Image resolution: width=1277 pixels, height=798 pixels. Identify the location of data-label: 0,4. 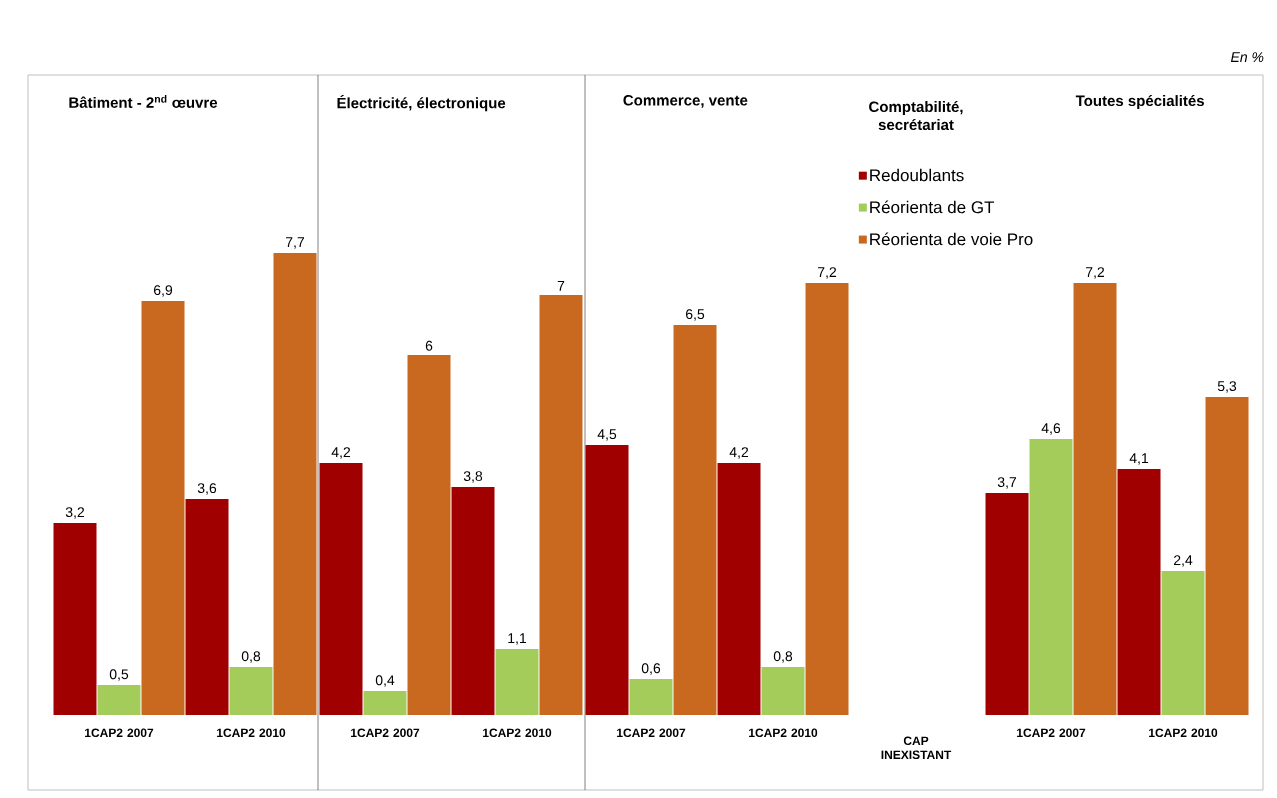
(385, 681).